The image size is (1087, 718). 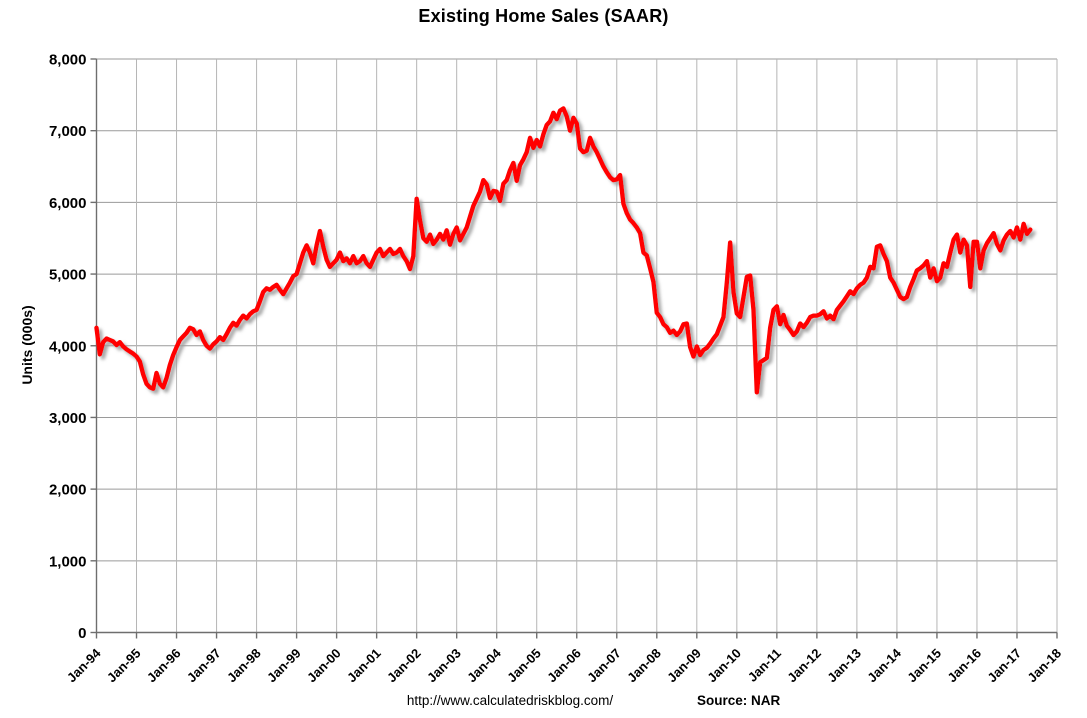 What do you see at coordinates (564, 666) in the screenshot?
I see `x-axis-label: Jan-06` at bounding box center [564, 666].